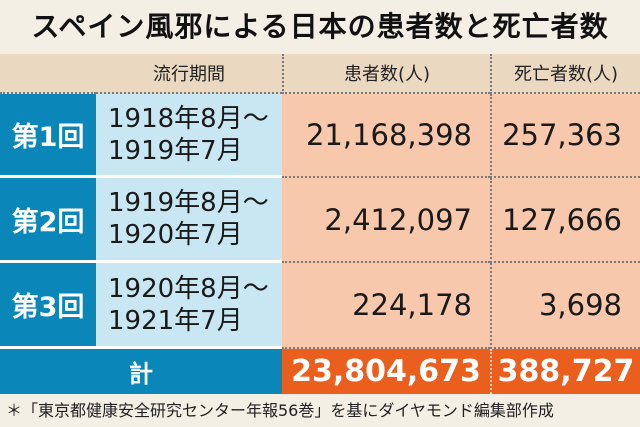 The height and width of the screenshot is (427, 640). I want to click on total-label: 計, so click(141, 371).